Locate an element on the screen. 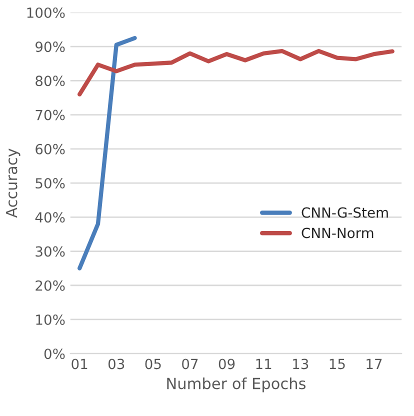  legend-label: CNN-G-Stem is located at coordinates (345, 212).